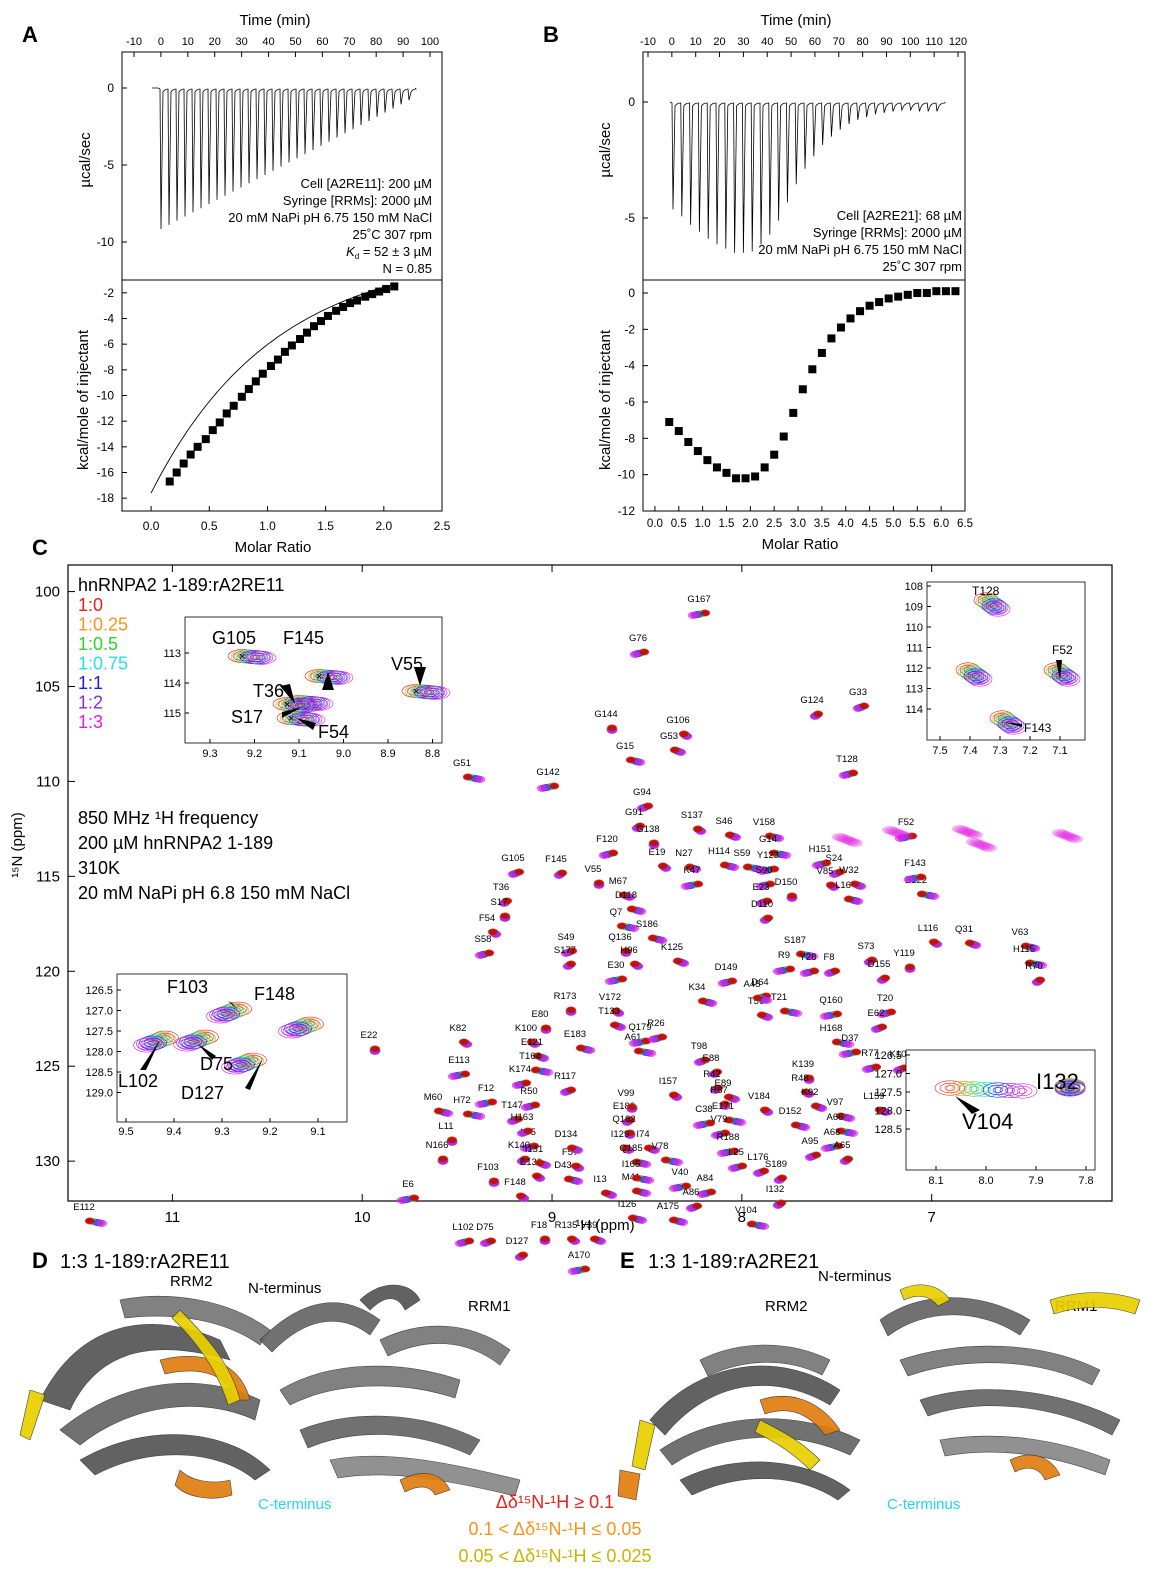 The image size is (1167, 1591). I want to click on peak-label: E180, so click(624, 1106).